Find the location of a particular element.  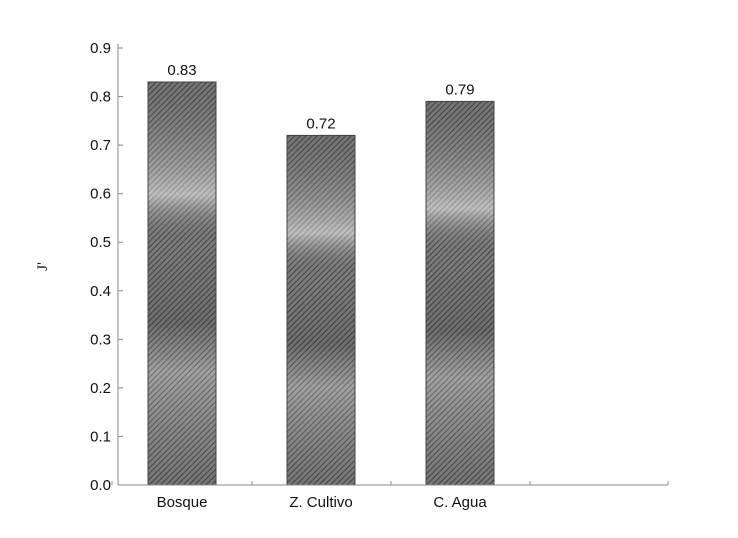

y-tick-label: 0.9 is located at coordinates (100, 48).